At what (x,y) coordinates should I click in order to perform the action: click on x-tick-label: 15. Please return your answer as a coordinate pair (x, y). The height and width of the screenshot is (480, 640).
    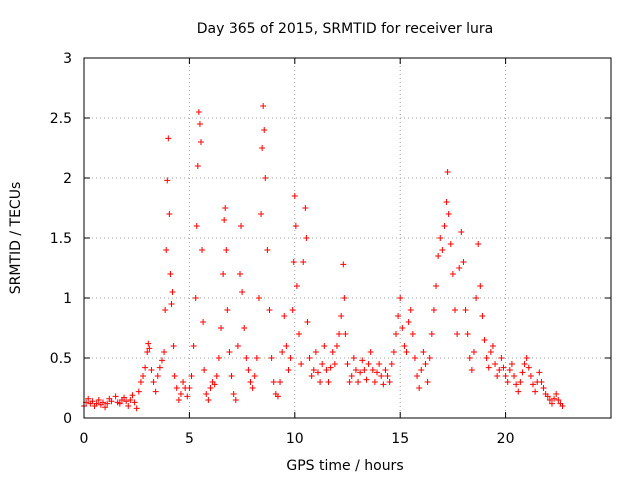
    Looking at the image, I should click on (400, 439).